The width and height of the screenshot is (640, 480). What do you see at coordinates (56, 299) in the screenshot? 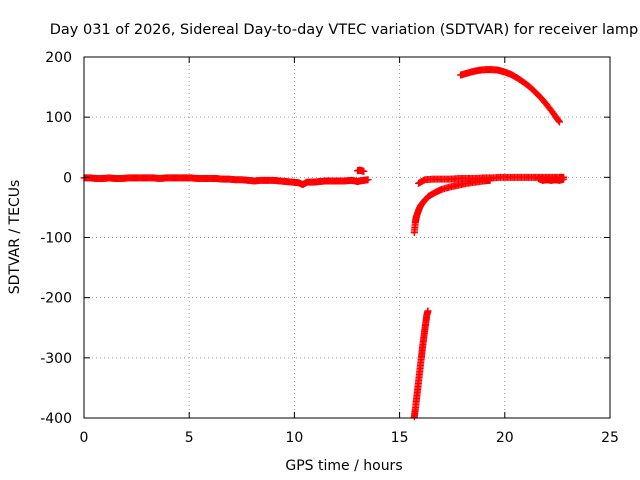
I see `y-tick-label: -200` at bounding box center [56, 299].